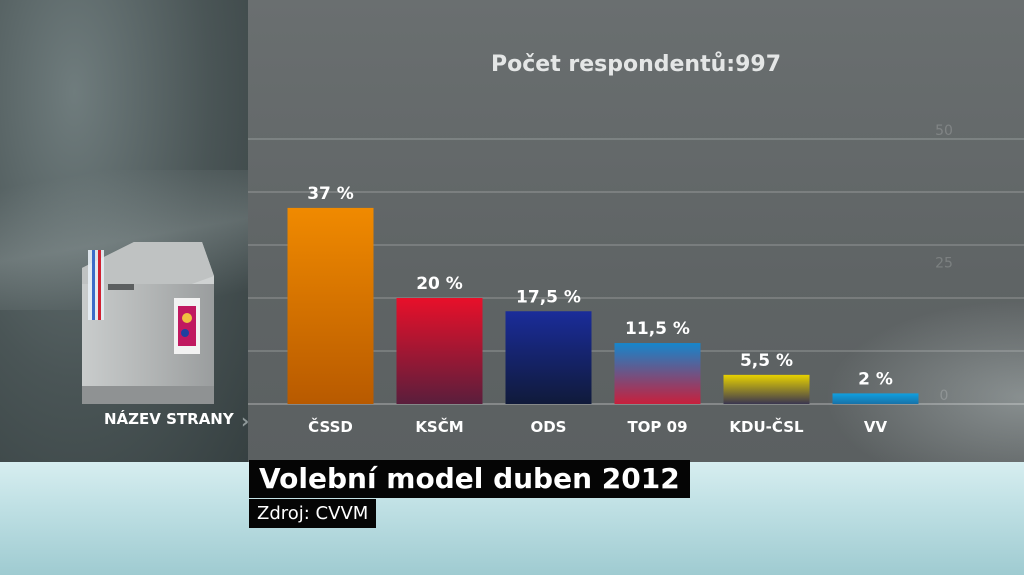 The width and height of the screenshot is (1024, 575). I want to click on category-label: ČSSD, so click(330, 426).